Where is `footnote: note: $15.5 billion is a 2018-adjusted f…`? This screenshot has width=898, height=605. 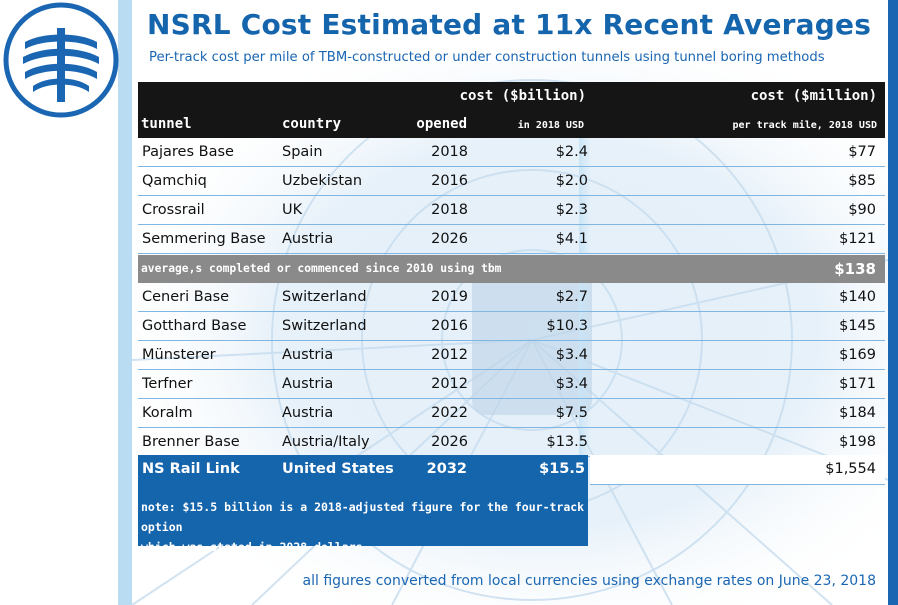
footnote: note: $15.5 billion is a 2018-adjusted f… is located at coordinates (363, 527).